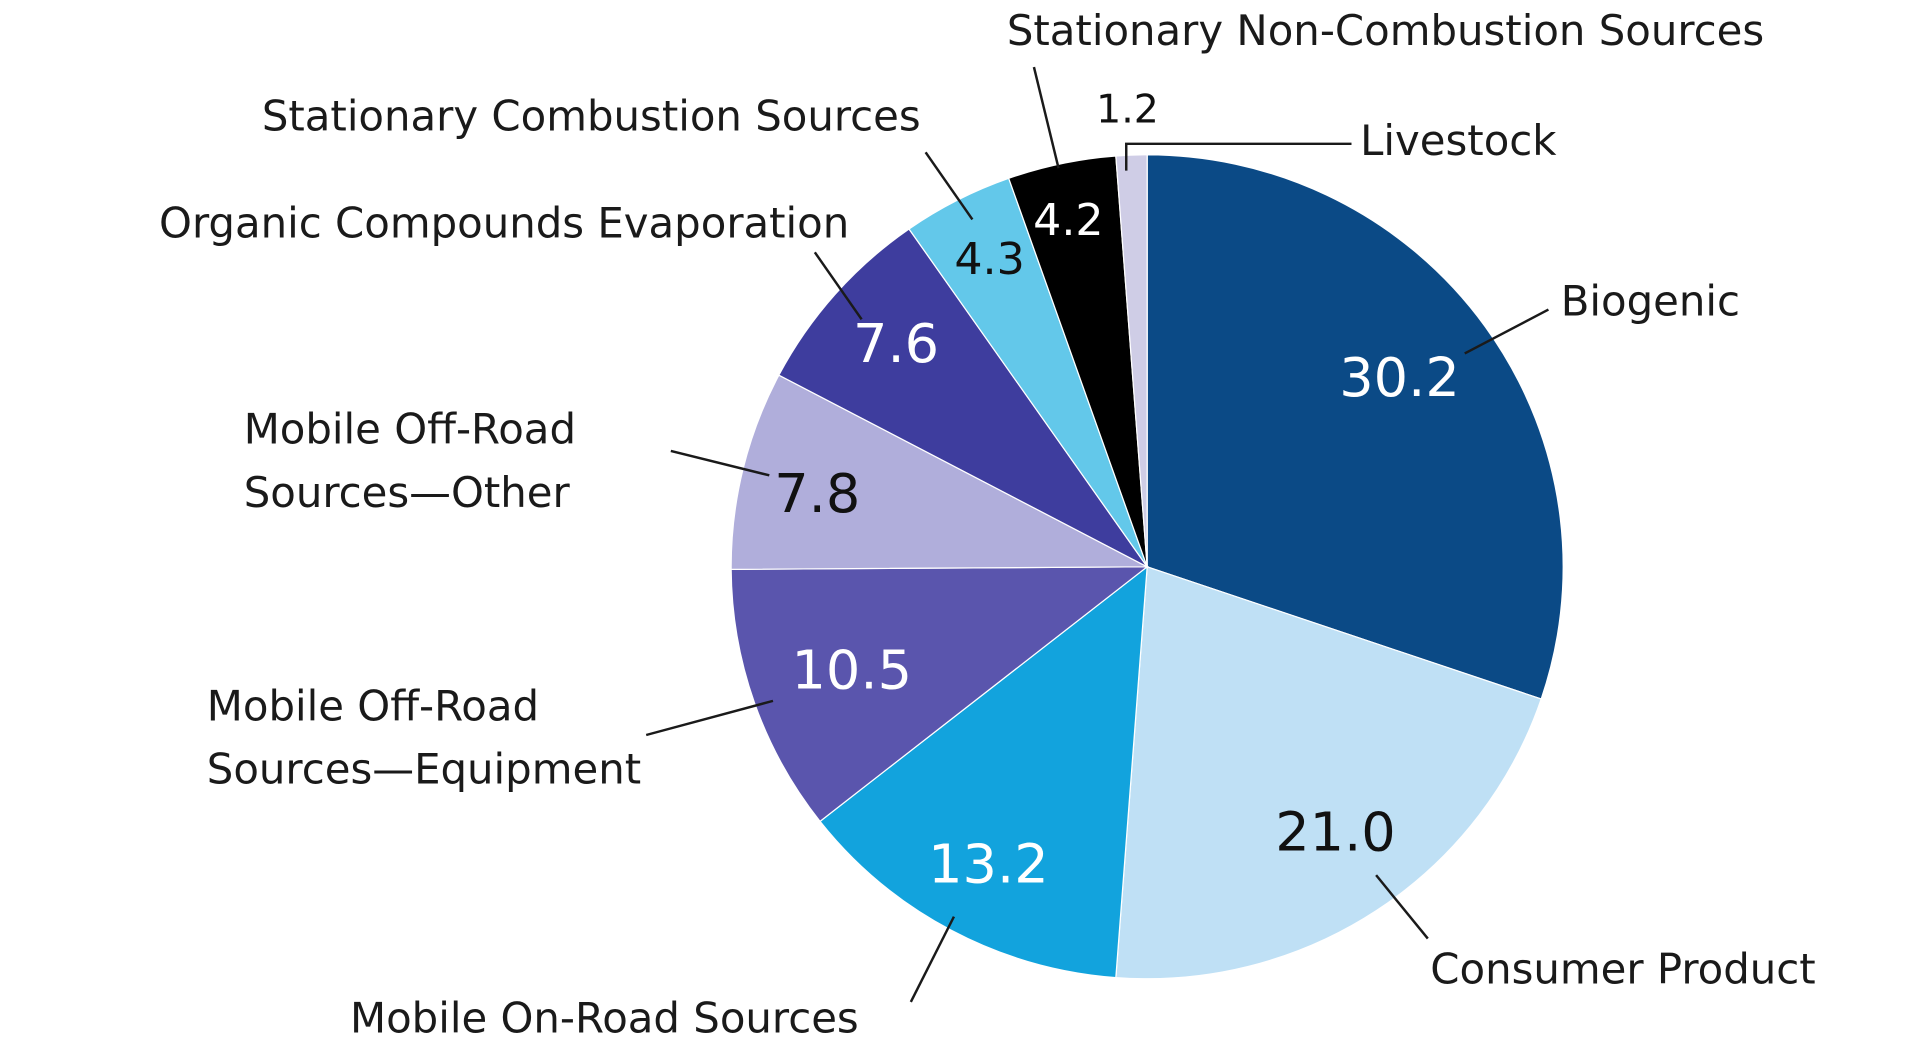 The width and height of the screenshot is (1930, 1058). What do you see at coordinates (851, 670) in the screenshot?
I see `value-label: 10.5` at bounding box center [851, 670].